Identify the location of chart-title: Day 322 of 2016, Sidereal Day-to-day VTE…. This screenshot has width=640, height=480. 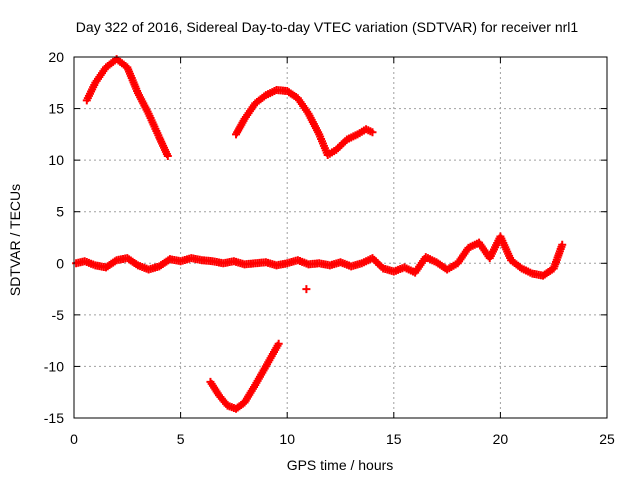
(327, 27).